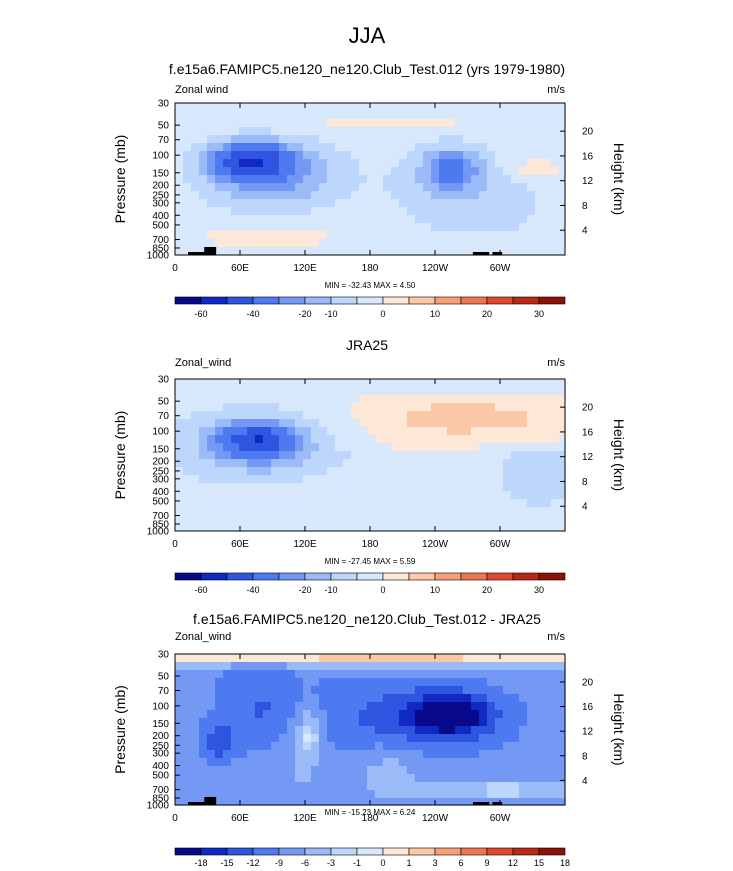 The width and height of the screenshot is (733, 871). What do you see at coordinates (367, 35) in the screenshot?
I see `page-title: JJA` at bounding box center [367, 35].